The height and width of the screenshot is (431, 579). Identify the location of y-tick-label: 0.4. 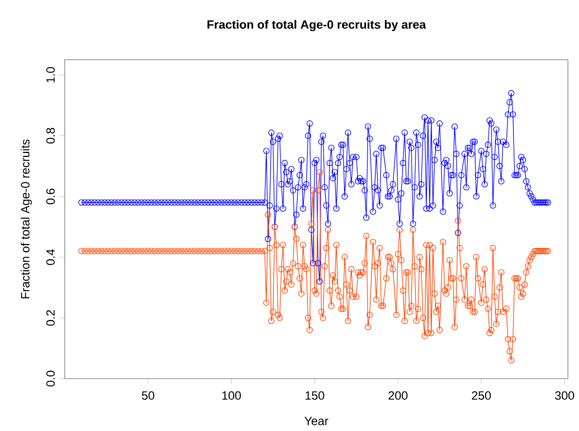
(50, 257).